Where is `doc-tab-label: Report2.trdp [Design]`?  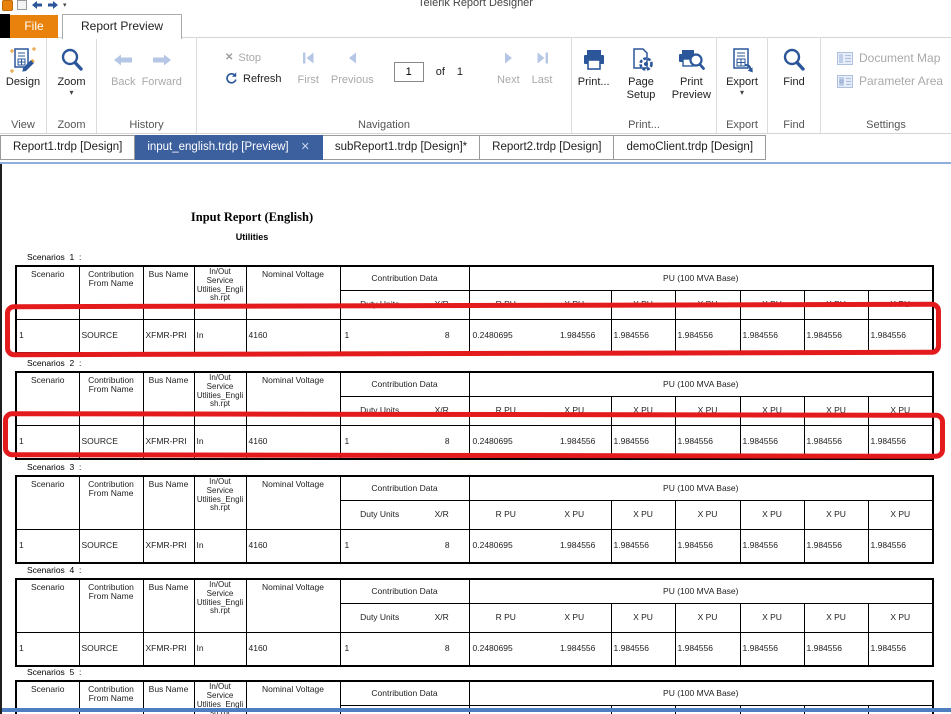 doc-tab-label: Report2.trdp [Design] is located at coordinates (547, 147).